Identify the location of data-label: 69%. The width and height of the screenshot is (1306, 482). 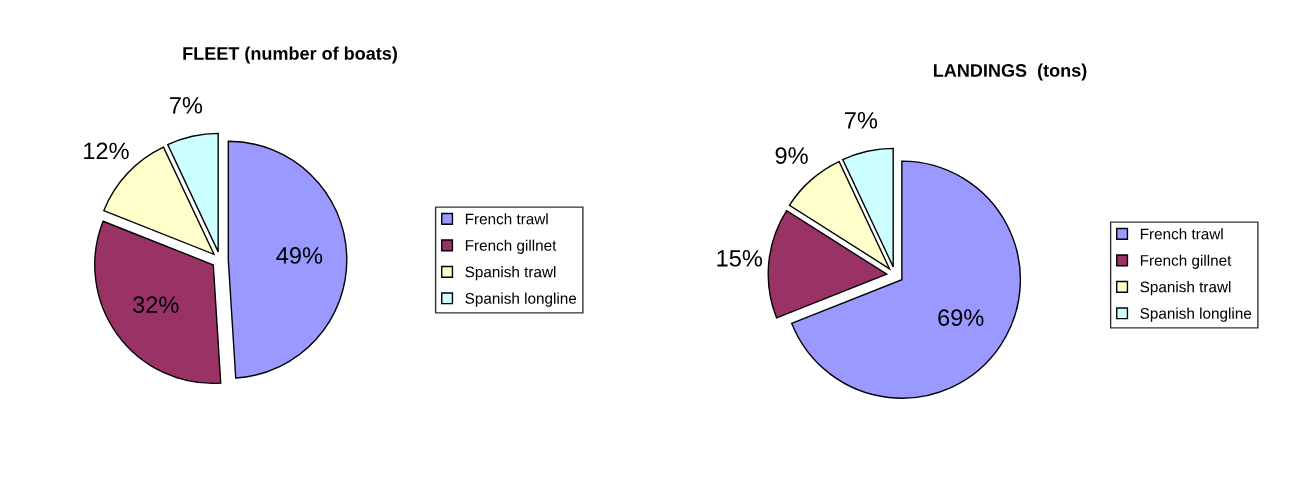
(961, 317).